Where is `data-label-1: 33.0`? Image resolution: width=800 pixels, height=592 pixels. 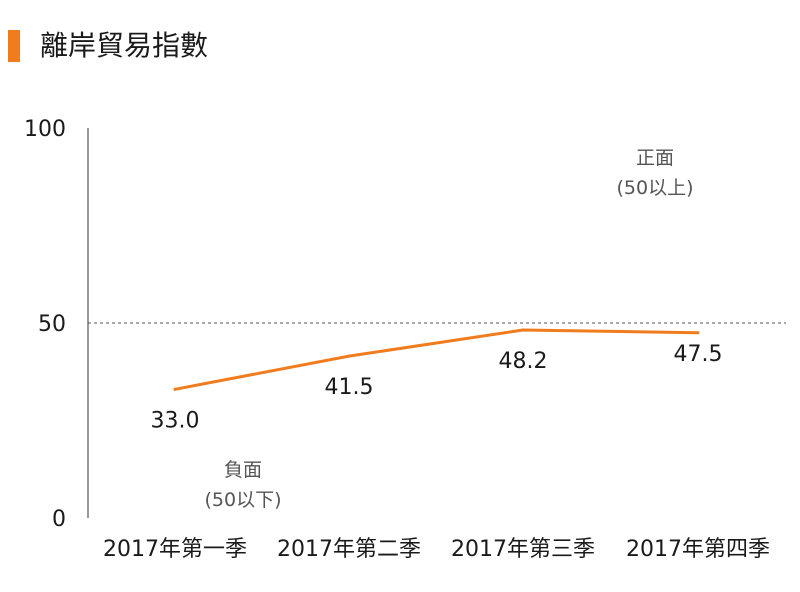 data-label-1: 33.0 is located at coordinates (175, 420).